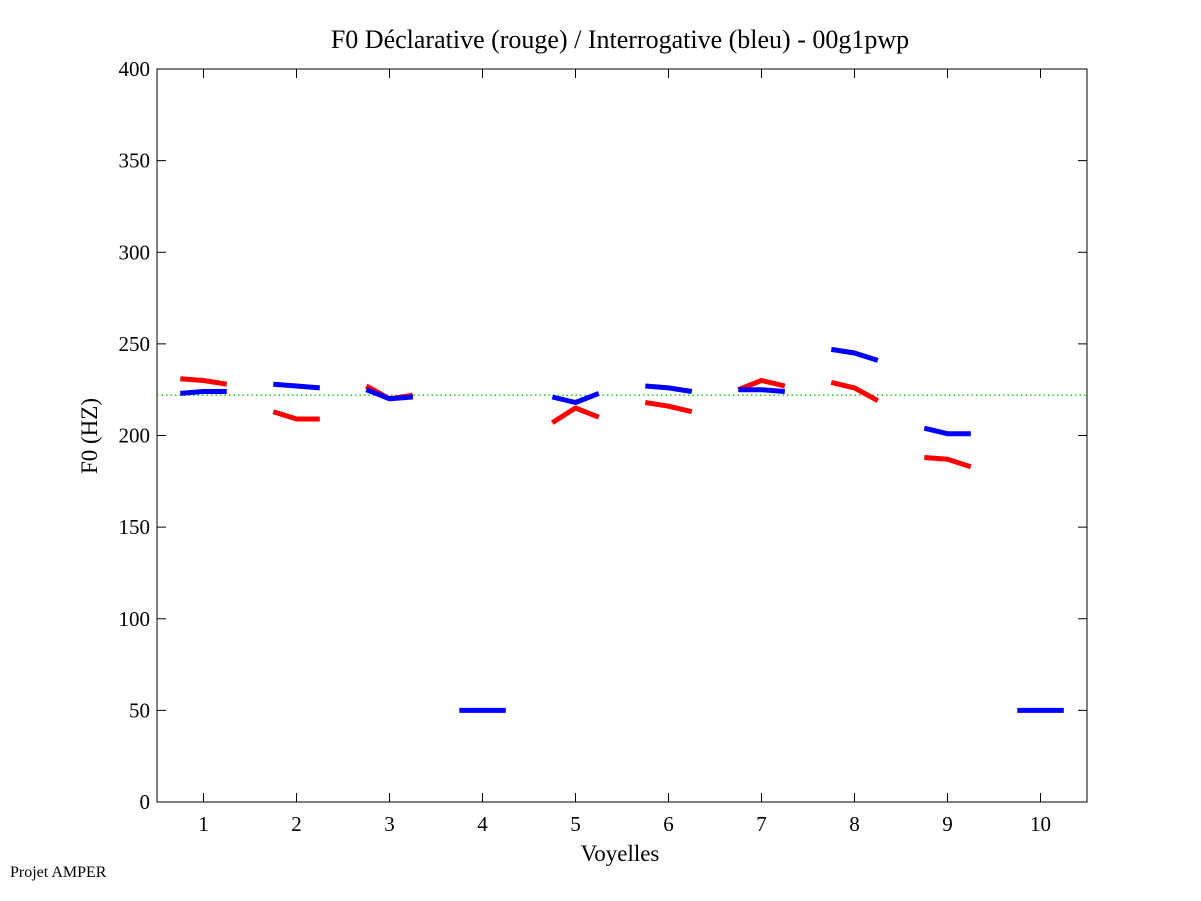  I want to click on x-tick-label: 8, so click(854, 824).